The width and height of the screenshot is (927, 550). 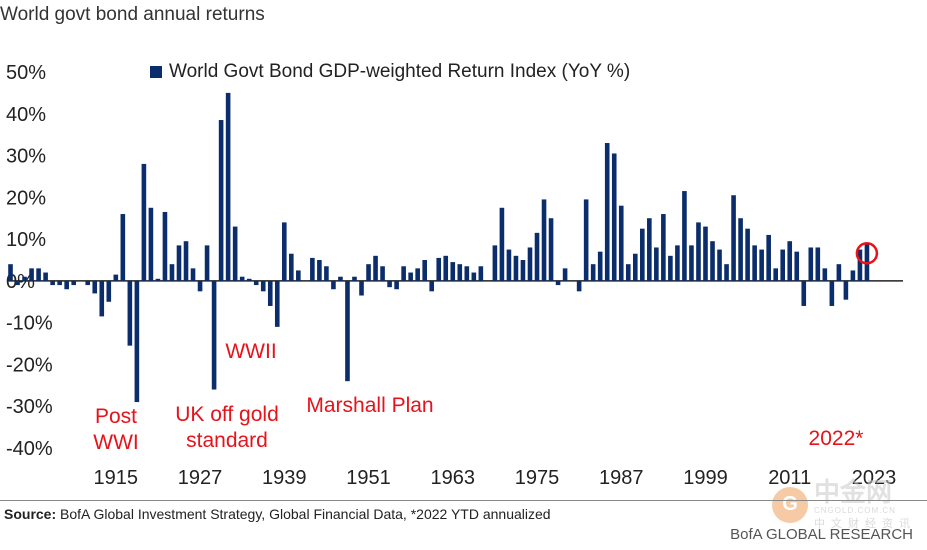 What do you see at coordinates (474, 276) in the screenshot?
I see `bar-1966` at bounding box center [474, 276].